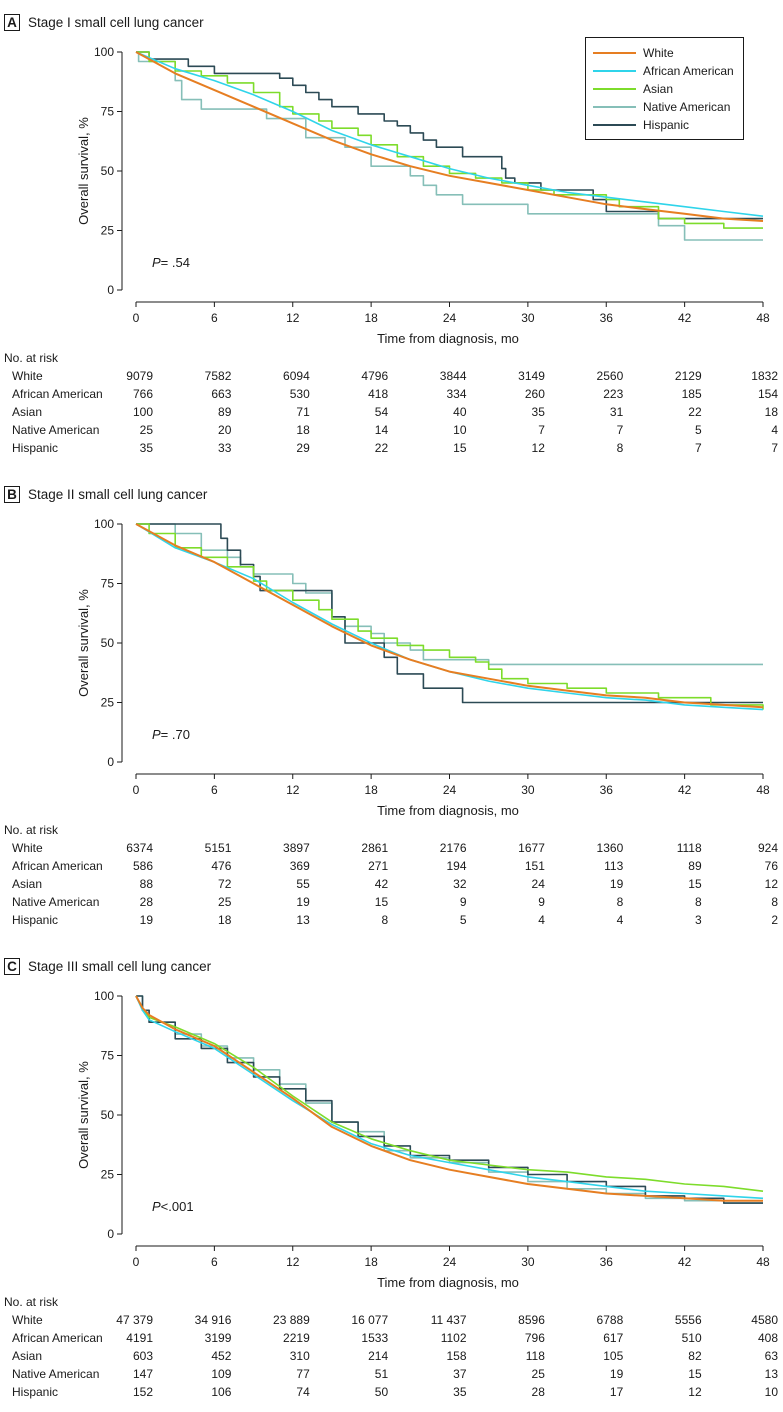  What do you see at coordinates (698, 920) in the screenshot?
I see `at-risk-cell: 3` at bounding box center [698, 920].